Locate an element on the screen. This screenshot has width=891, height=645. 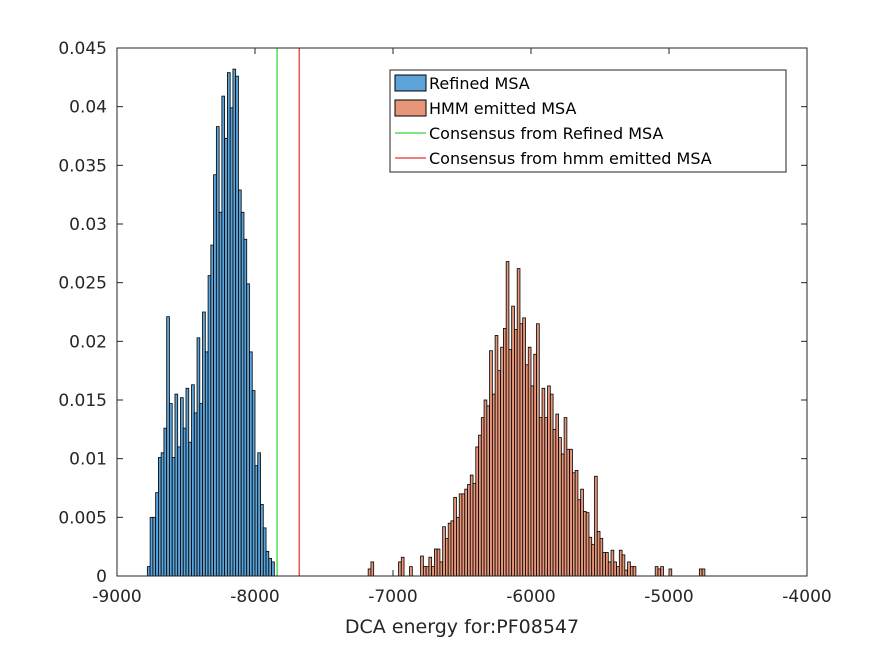
y-tick-label: 0.02 is located at coordinates (88, 342).